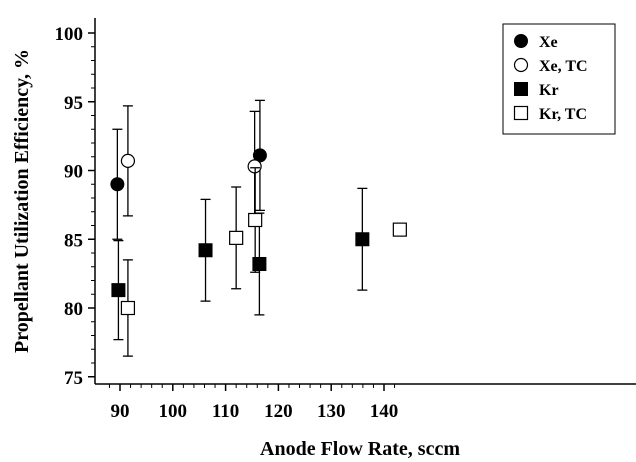  What do you see at coordinates (360, 449) in the screenshot?
I see `x-axis-label: Anode Flow Rate, sccm` at bounding box center [360, 449].